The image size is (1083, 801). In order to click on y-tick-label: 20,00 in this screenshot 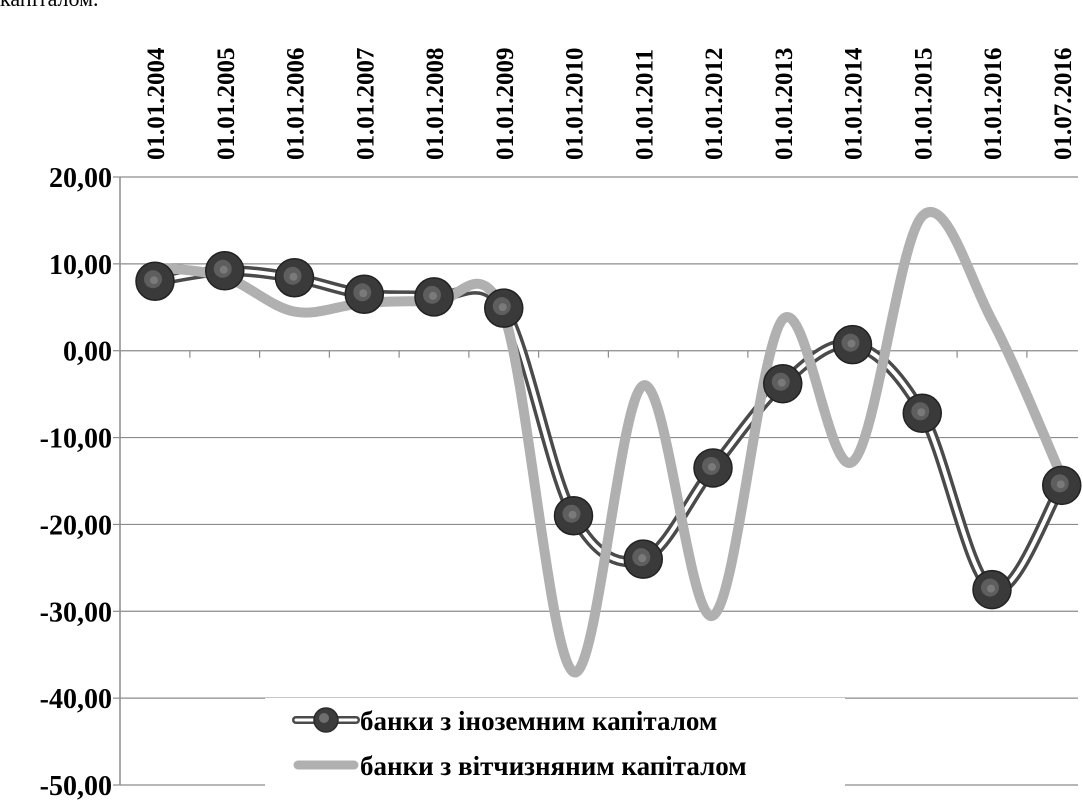, I will do `click(80, 178)`.